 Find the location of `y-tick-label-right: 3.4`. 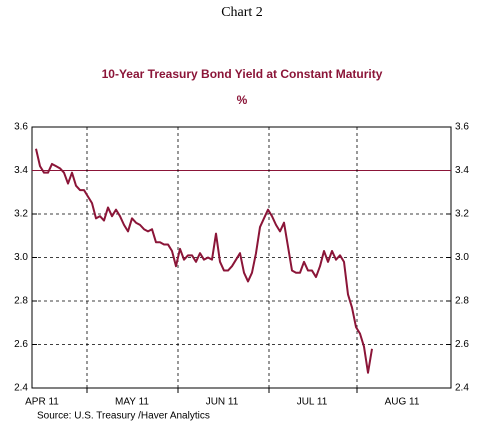

y-tick-label-right: 3.4 is located at coordinates (462, 170).